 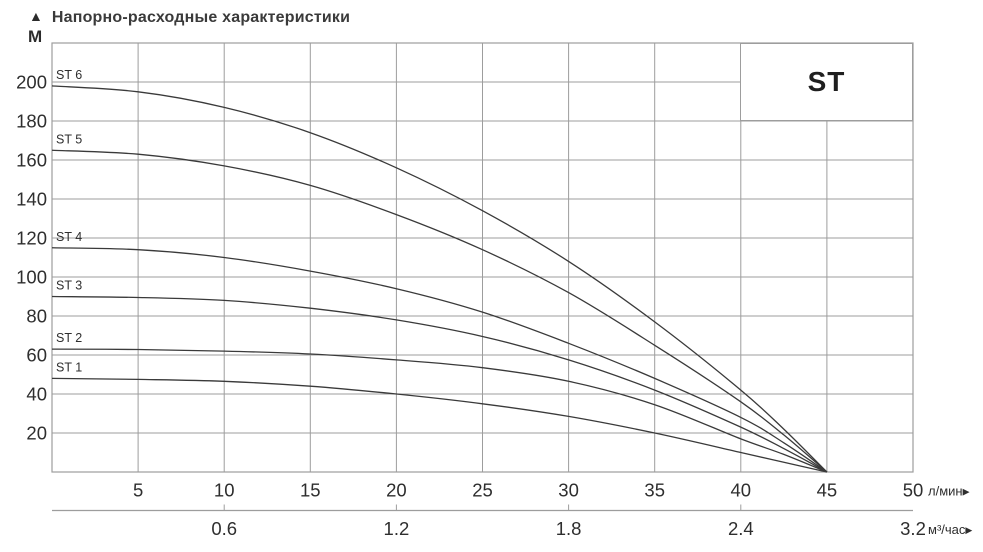 What do you see at coordinates (69, 367) in the screenshot?
I see `curve-label-st-1: ST 1` at bounding box center [69, 367].